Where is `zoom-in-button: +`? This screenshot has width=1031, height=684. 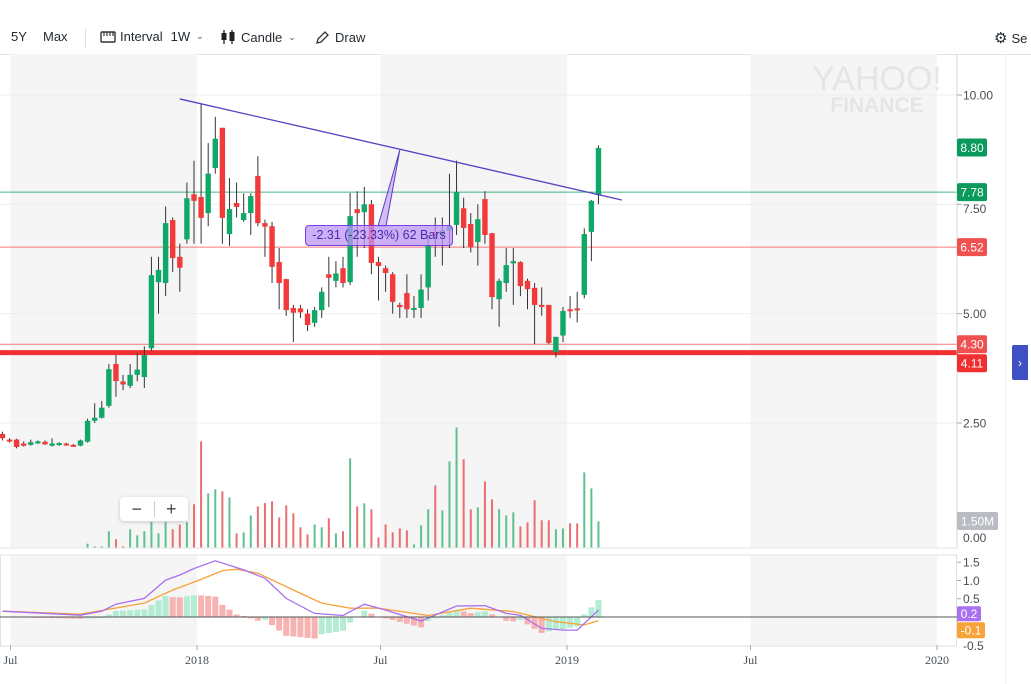
zoom-in-button: + is located at coordinates (171, 508).